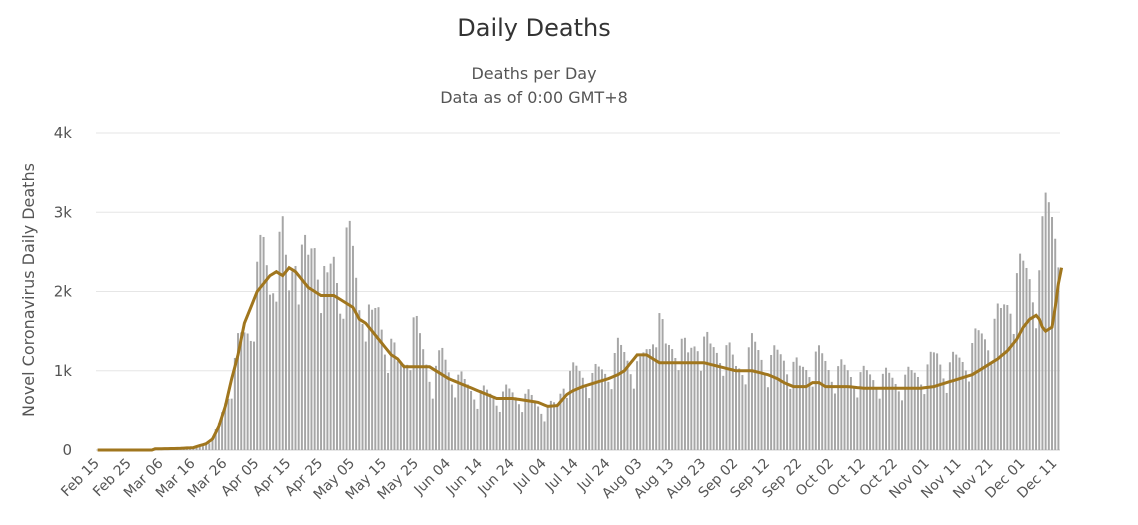 The image size is (1138, 525). I want to click on y-tick-label: 3k, so click(63, 212).